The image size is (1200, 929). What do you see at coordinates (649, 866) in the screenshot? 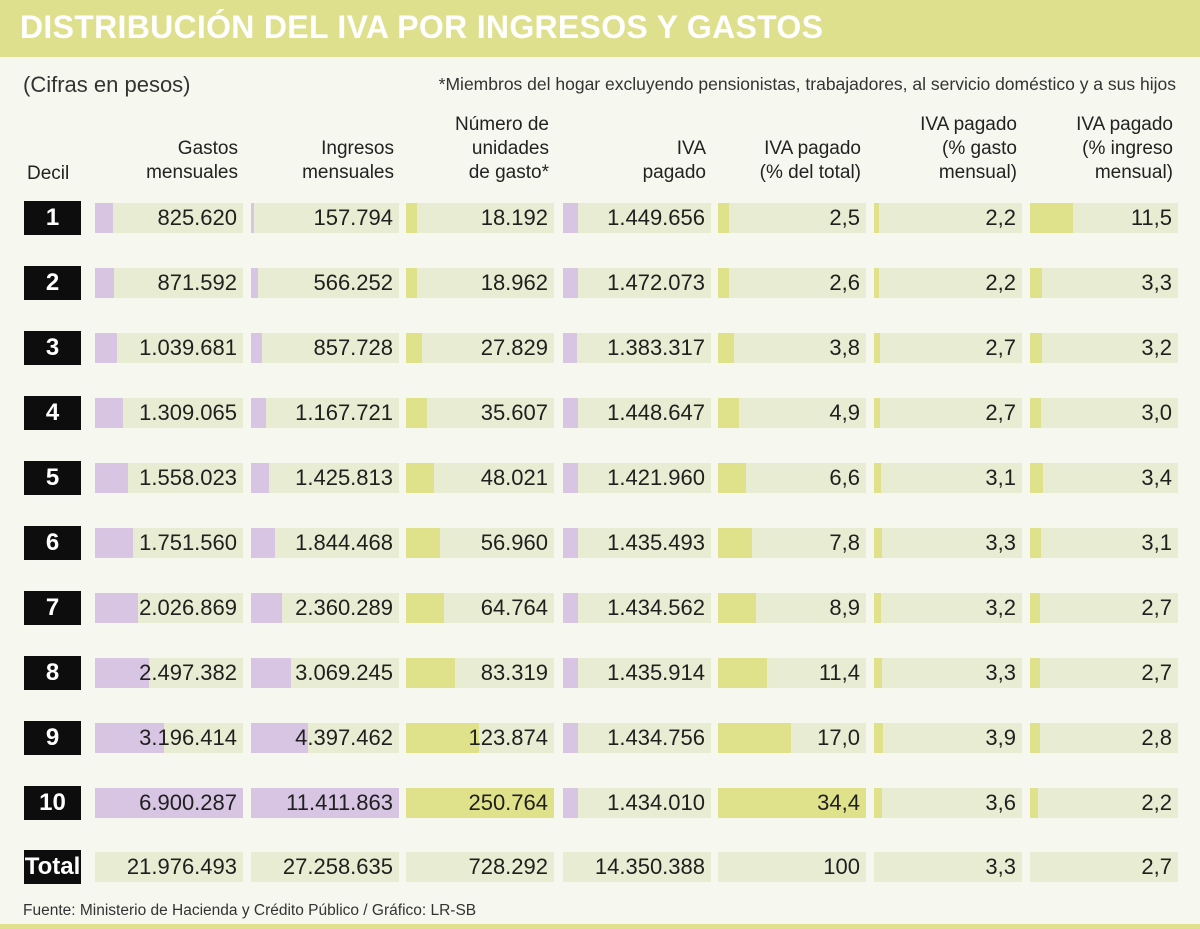
I see `value-iva: 14.350.388` at bounding box center [649, 866].